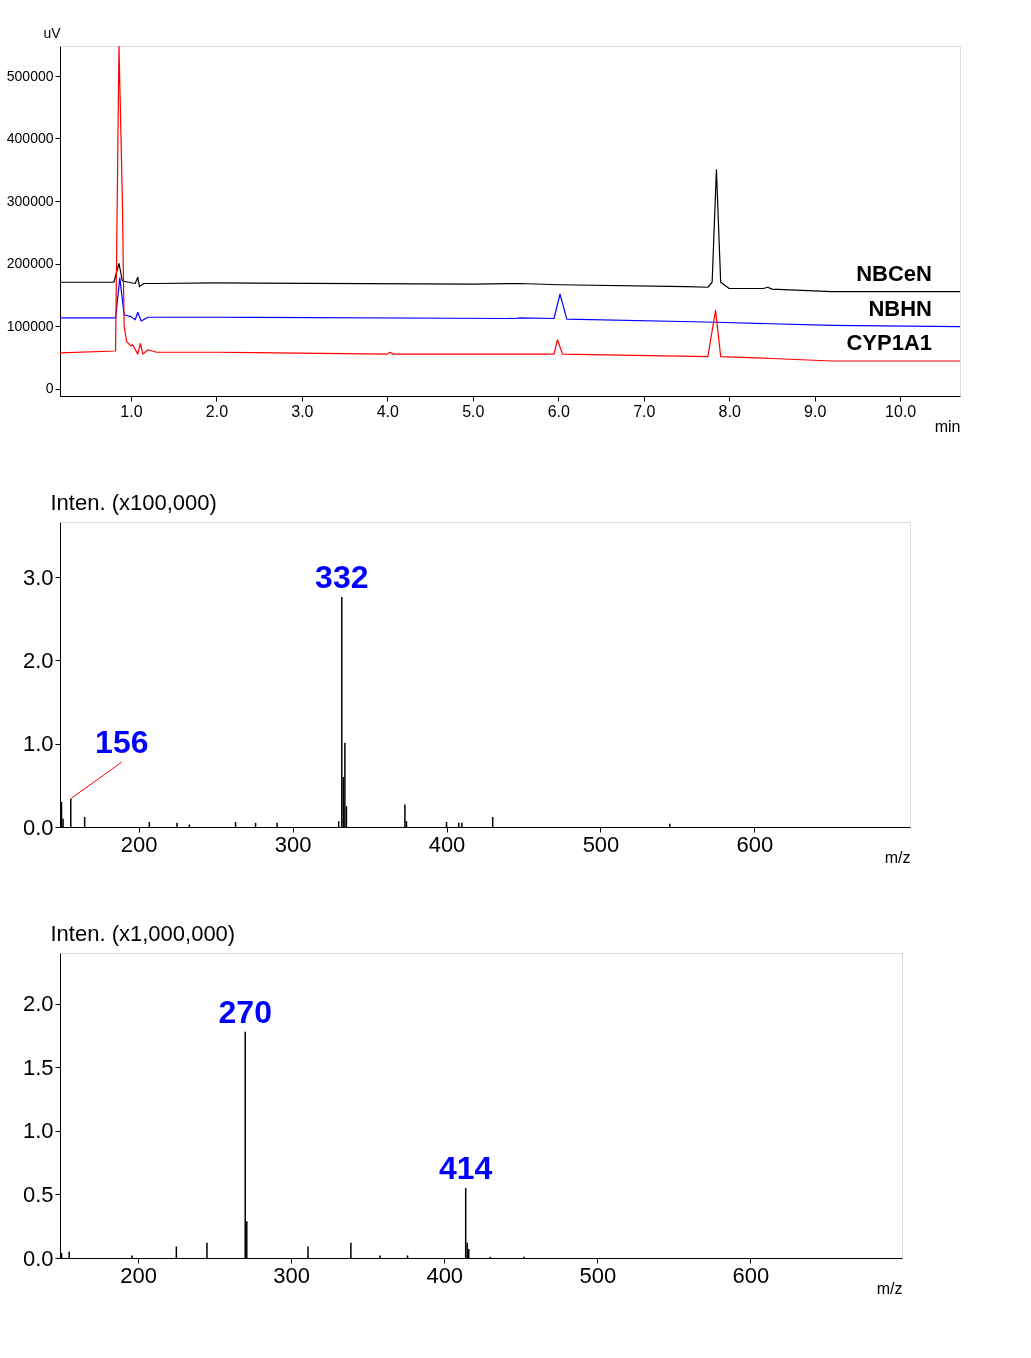 This screenshot has height=1358, width=1031. I want to click on x-tick-label: 10.0, so click(901, 411).